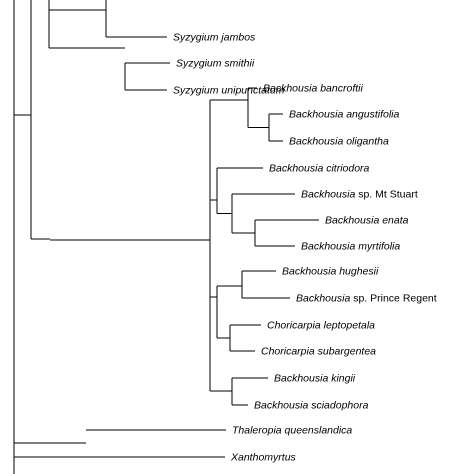 Image resolution: width=474 pixels, height=474 pixels. I want to click on tip-label-bac-ena: Backhousia enata, so click(367, 221).